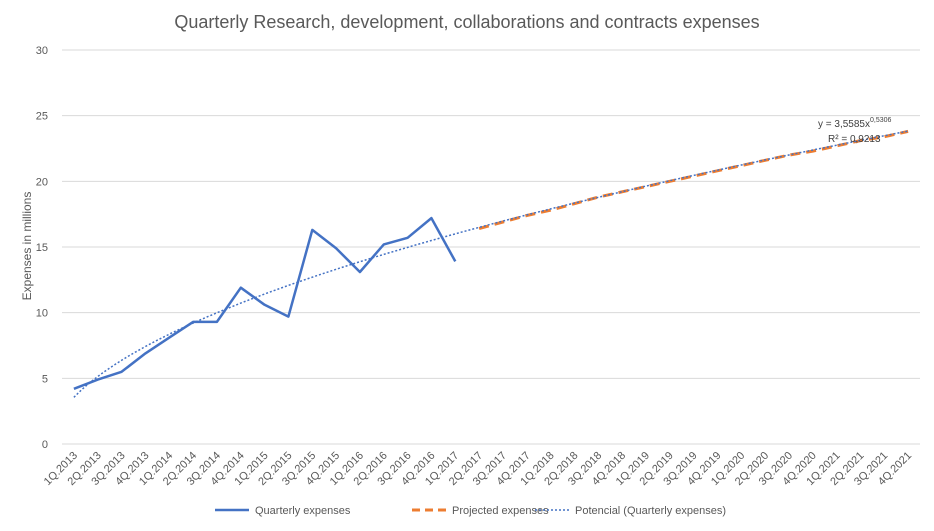  I want to click on y-tick-label: 15, so click(42, 248).